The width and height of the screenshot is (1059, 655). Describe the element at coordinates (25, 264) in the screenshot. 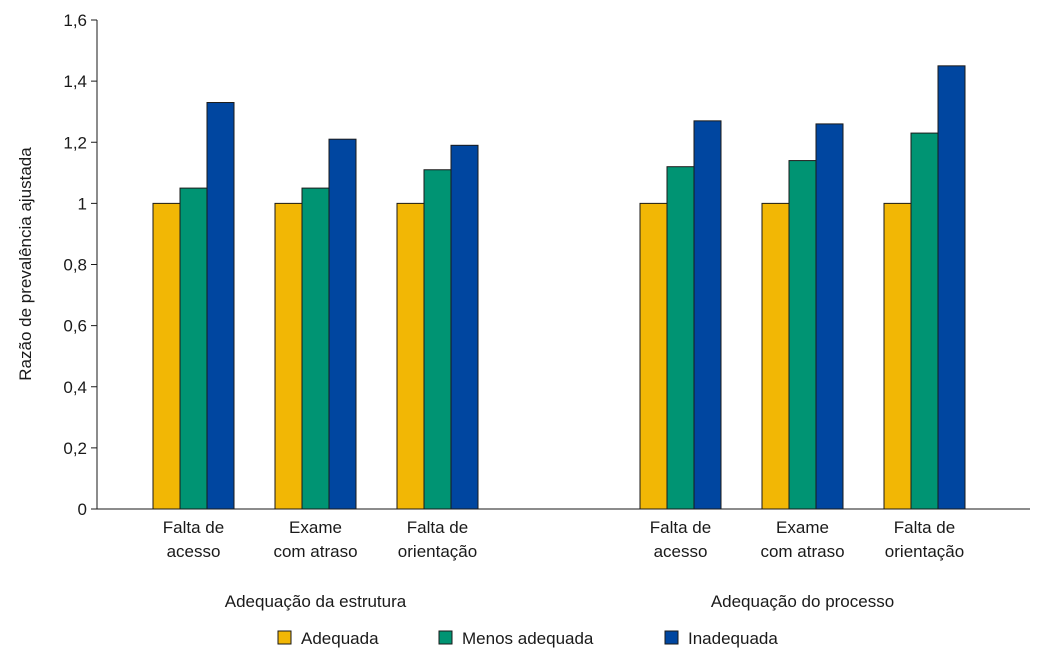

I see `y-axis-title: Razão de prevalência ajustada` at that location.